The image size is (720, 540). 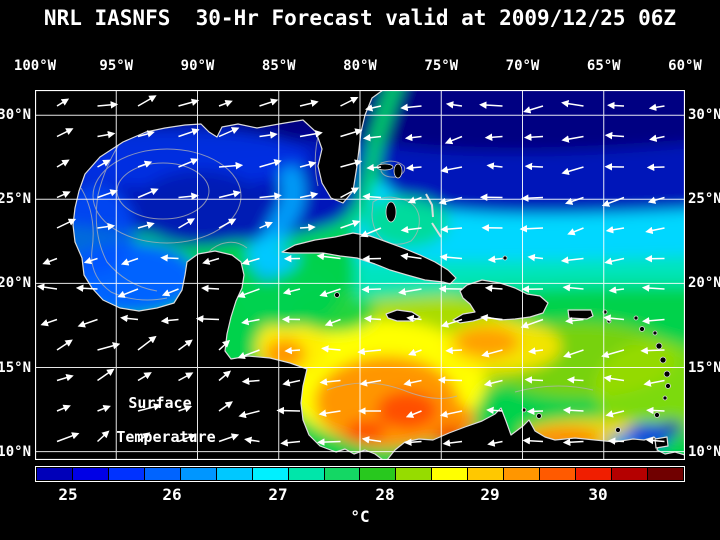 I want to click on lat-tick-left: 25°N, so click(x=15, y=199).